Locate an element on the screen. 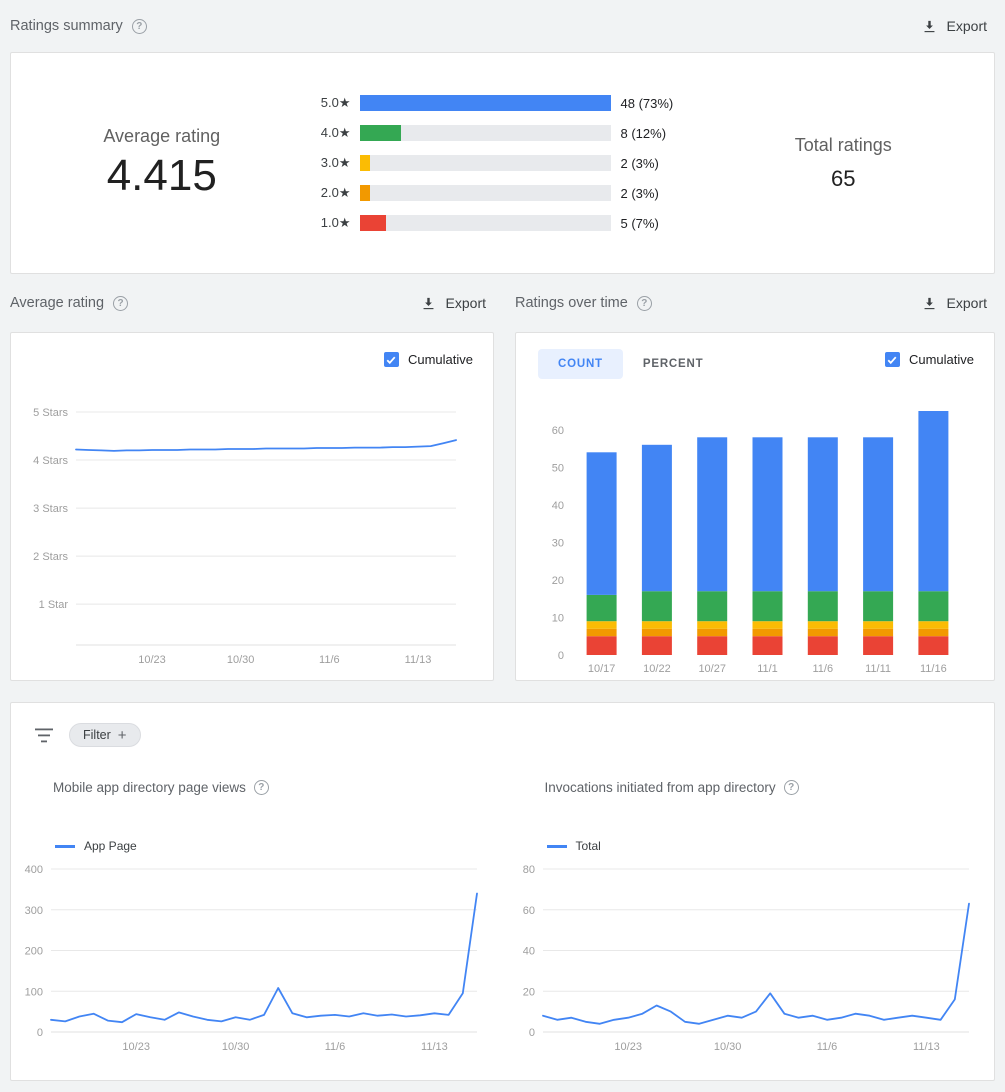 The height and width of the screenshot is (1092, 1005). export-ratings-summary-button: Export is located at coordinates (954, 26).